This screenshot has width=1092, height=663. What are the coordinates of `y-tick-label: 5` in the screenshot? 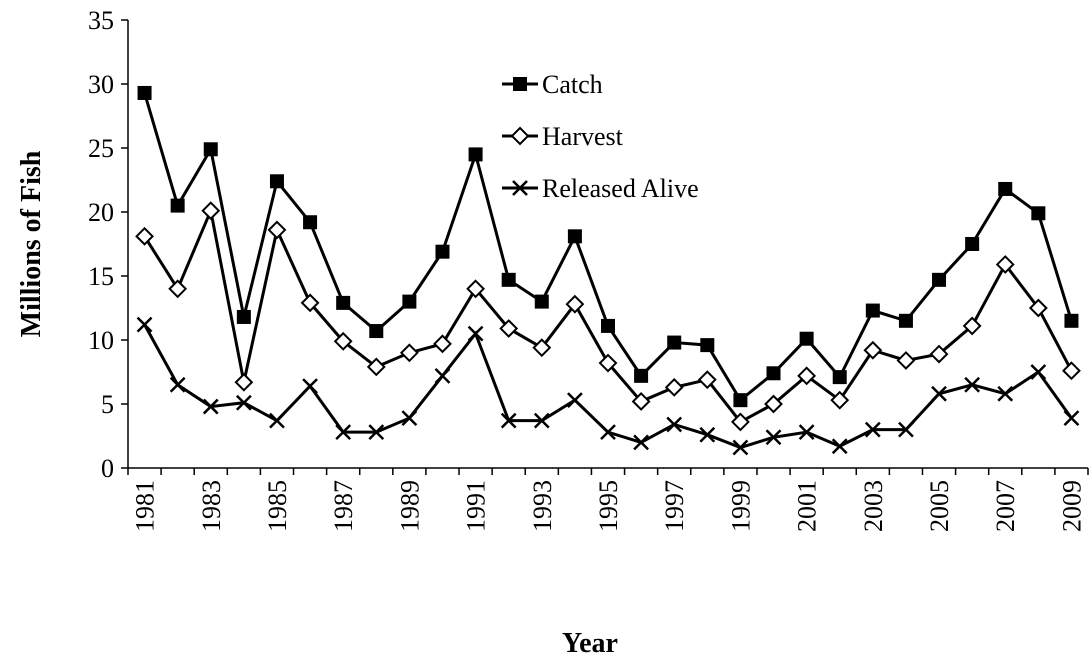 It's located at (107, 404).